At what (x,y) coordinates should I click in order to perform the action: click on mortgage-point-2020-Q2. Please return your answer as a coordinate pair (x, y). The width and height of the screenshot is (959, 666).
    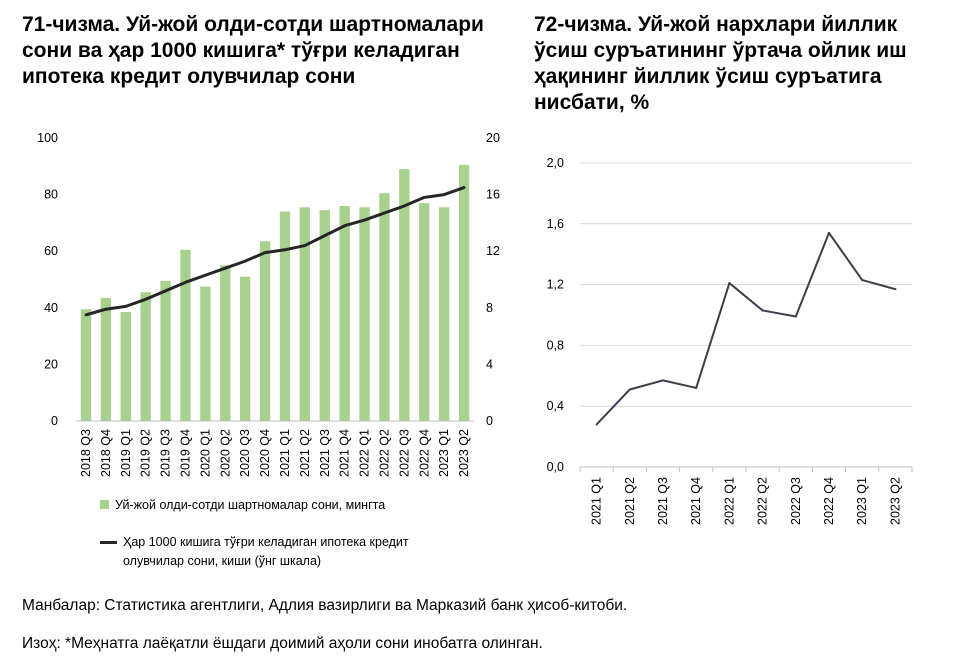
    Looking at the image, I should click on (225, 268).